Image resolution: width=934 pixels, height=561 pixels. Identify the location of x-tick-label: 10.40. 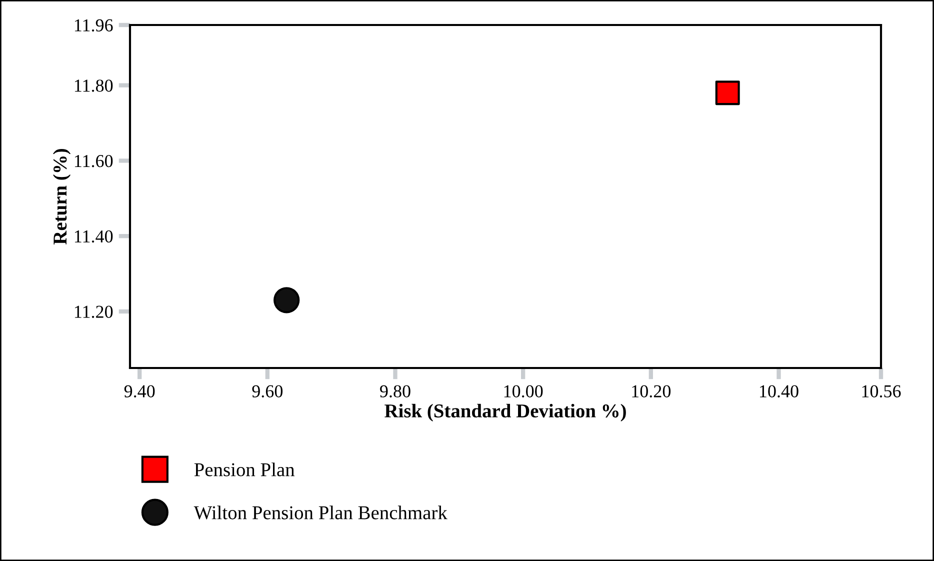
(779, 391).